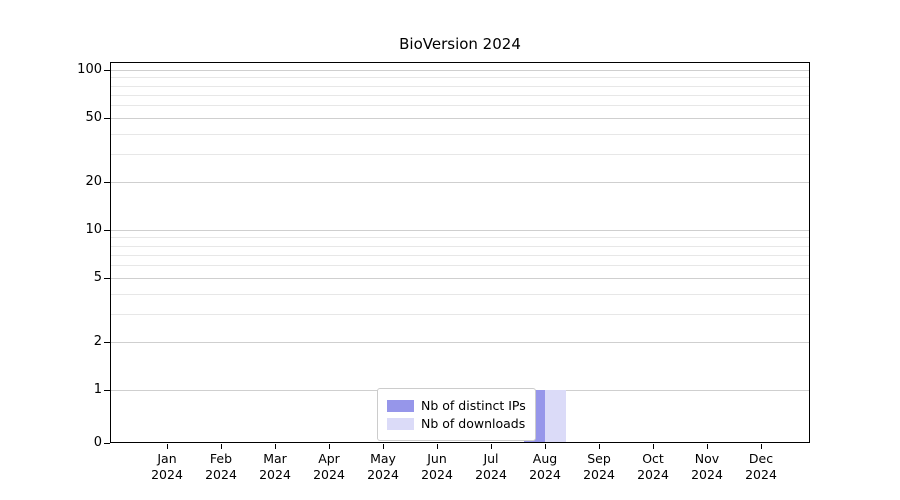 The width and height of the screenshot is (900, 500). What do you see at coordinates (221, 458) in the screenshot?
I see `x-tick-month: Feb` at bounding box center [221, 458].